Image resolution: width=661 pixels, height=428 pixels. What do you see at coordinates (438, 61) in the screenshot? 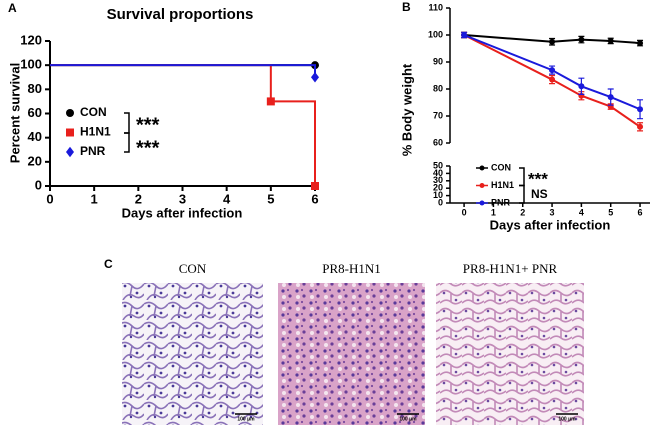
I see `y-tick-label: 90` at bounding box center [438, 61].